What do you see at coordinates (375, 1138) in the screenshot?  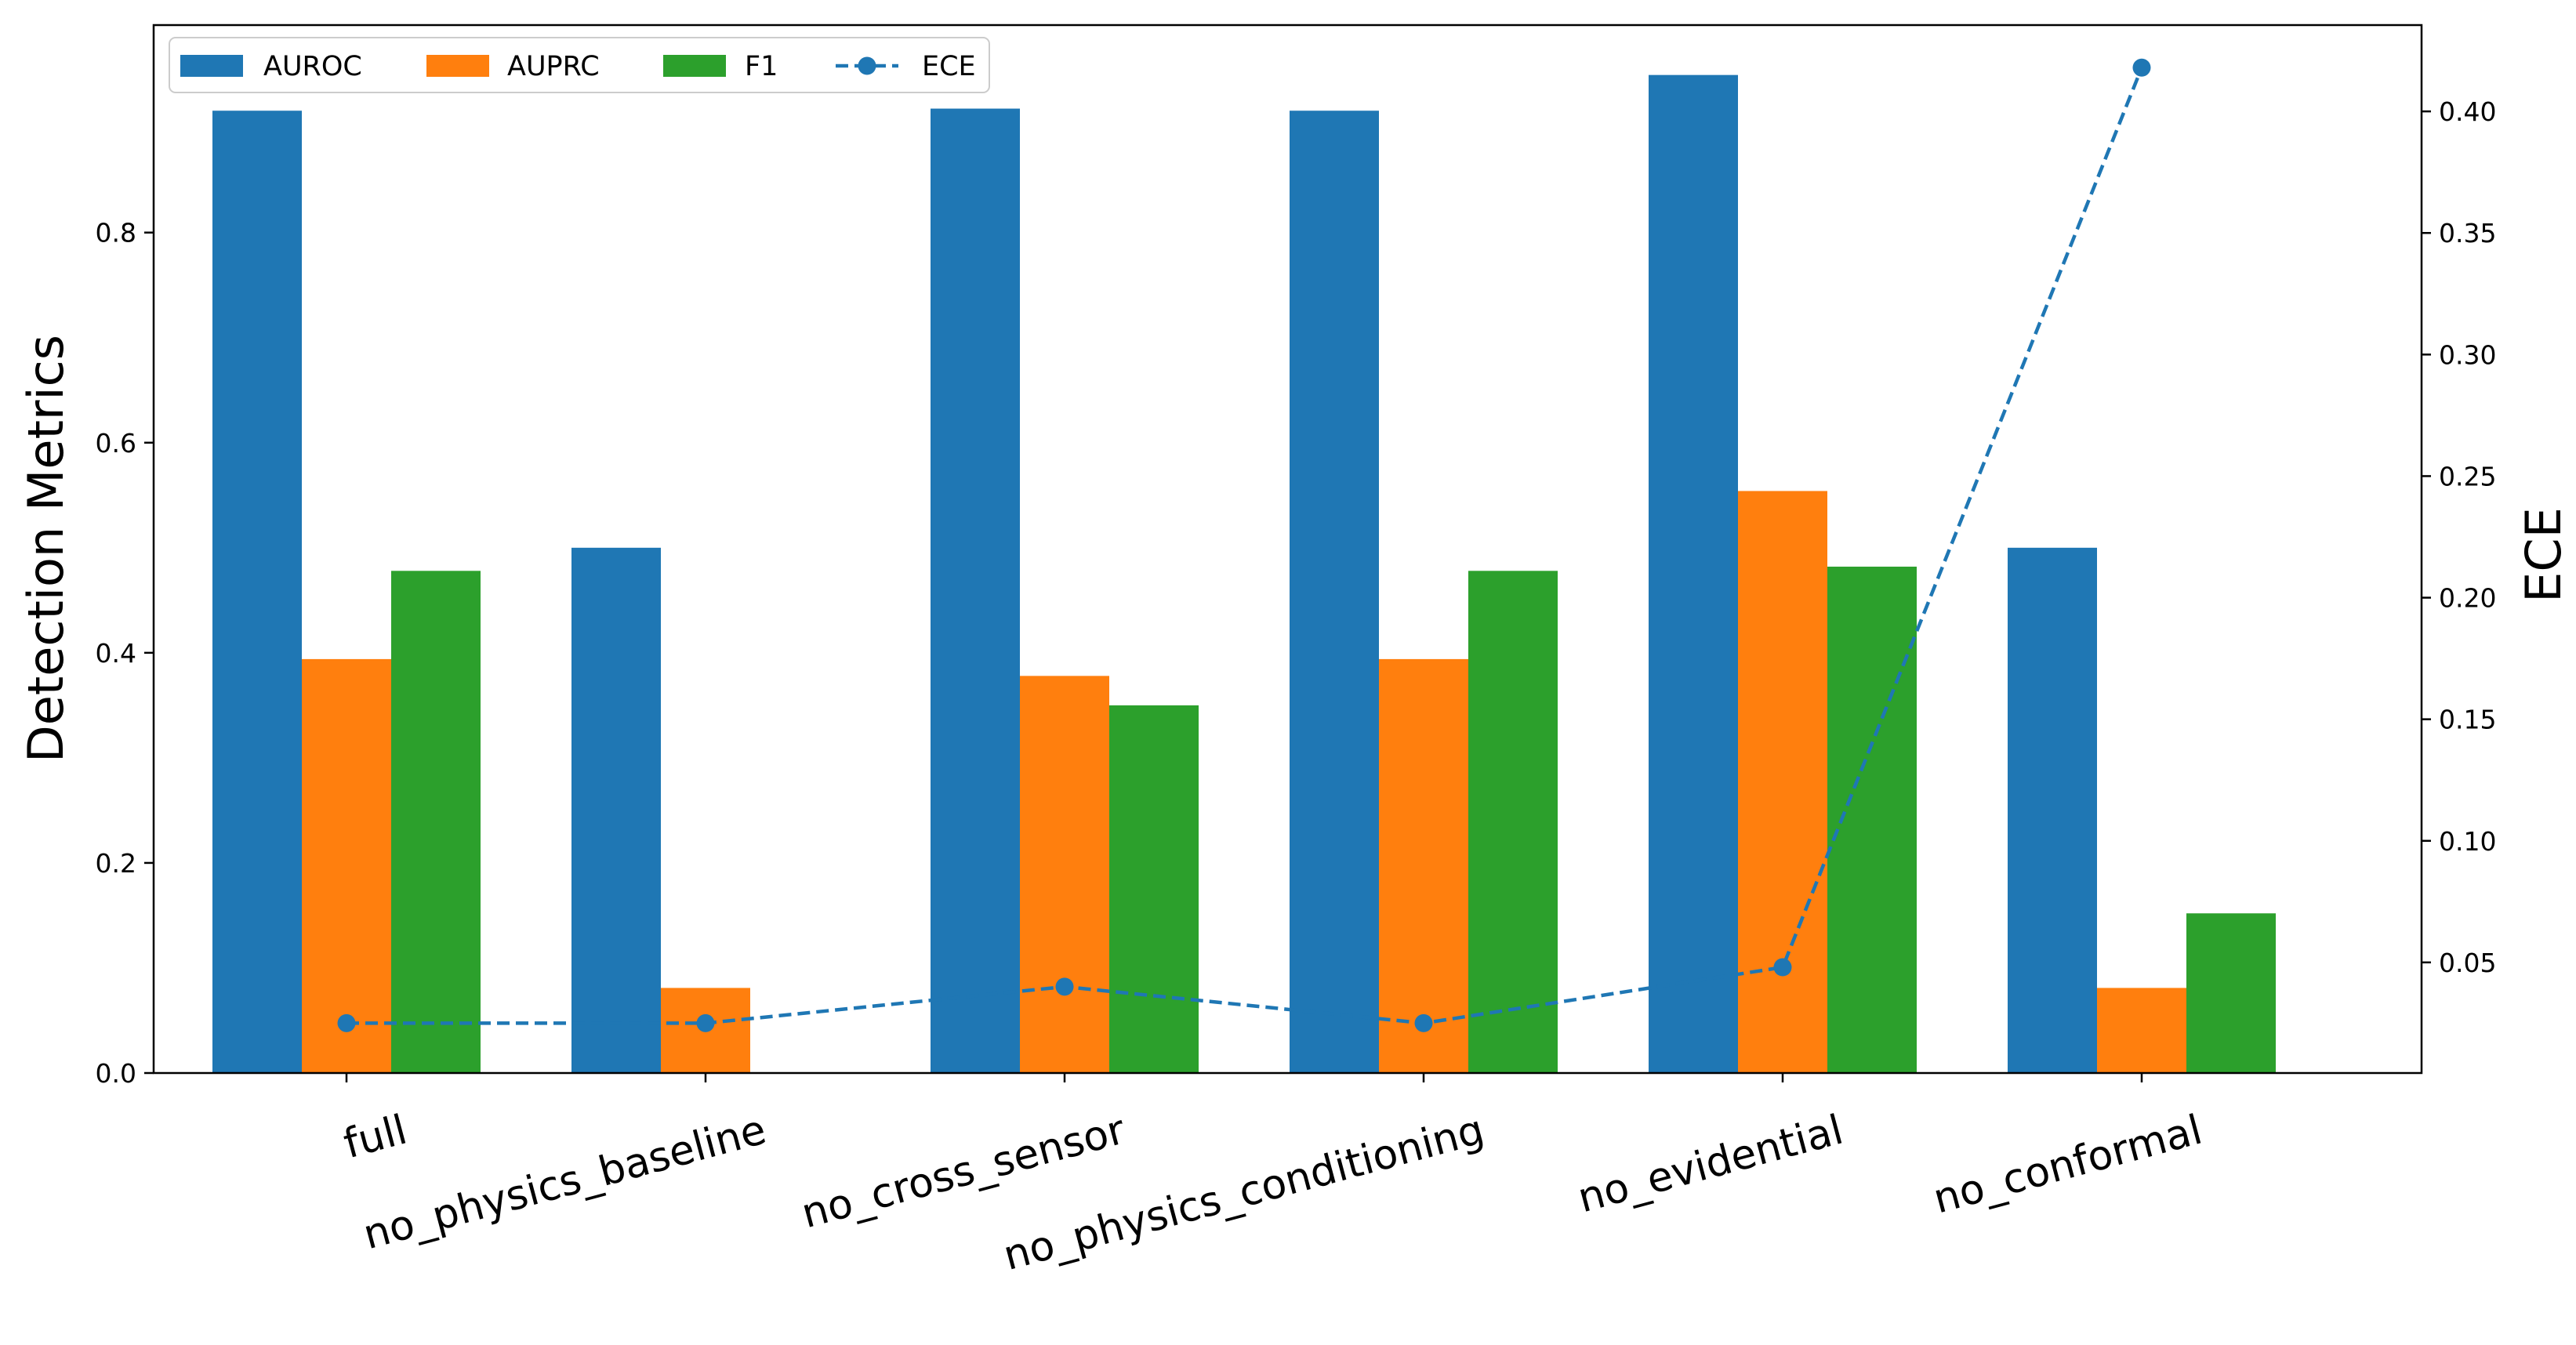 I see `x-tick-label-full: full` at bounding box center [375, 1138].